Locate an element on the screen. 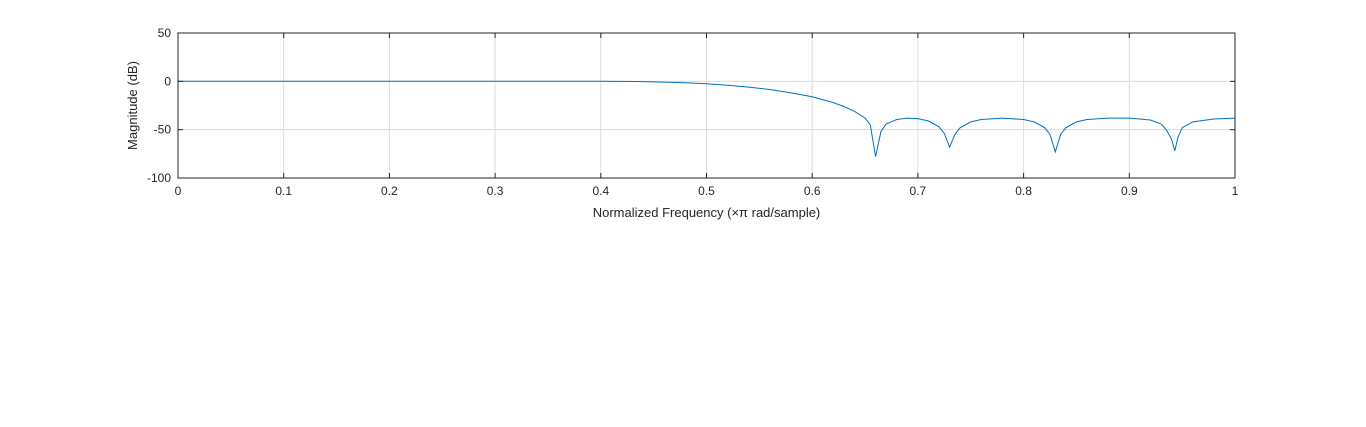  y-axis-label: Magnitude (dB) is located at coordinates (132, 105).